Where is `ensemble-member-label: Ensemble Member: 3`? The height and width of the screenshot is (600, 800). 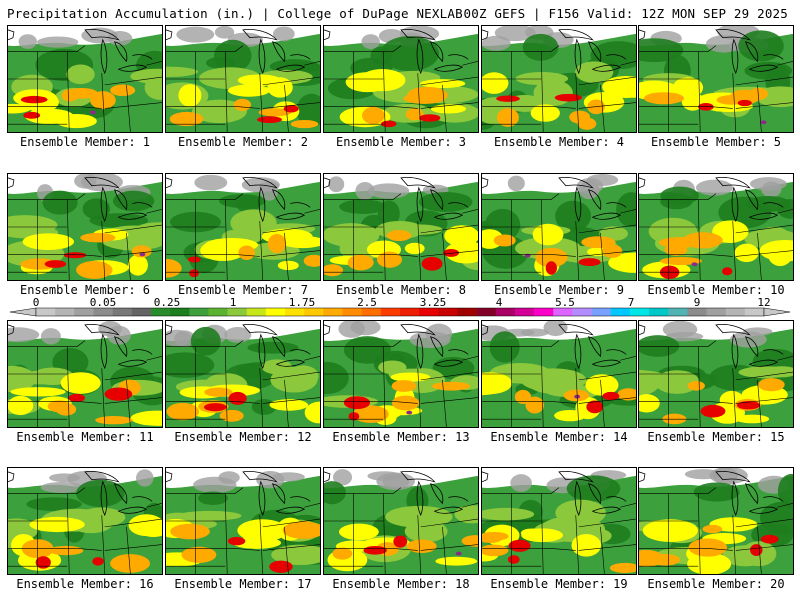 ensemble-member-label: Ensemble Member: 3 is located at coordinates (401, 142).